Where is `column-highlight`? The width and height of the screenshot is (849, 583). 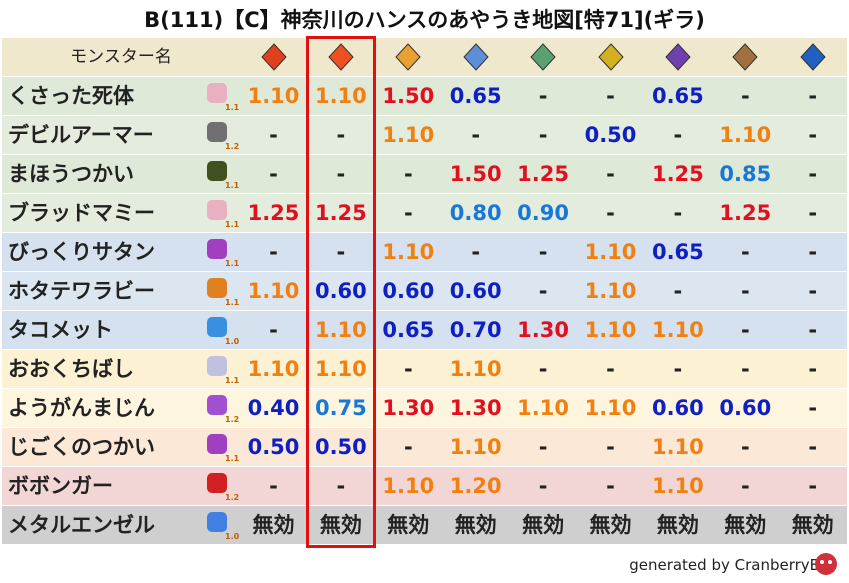
column-highlight is located at coordinates (341, 292).